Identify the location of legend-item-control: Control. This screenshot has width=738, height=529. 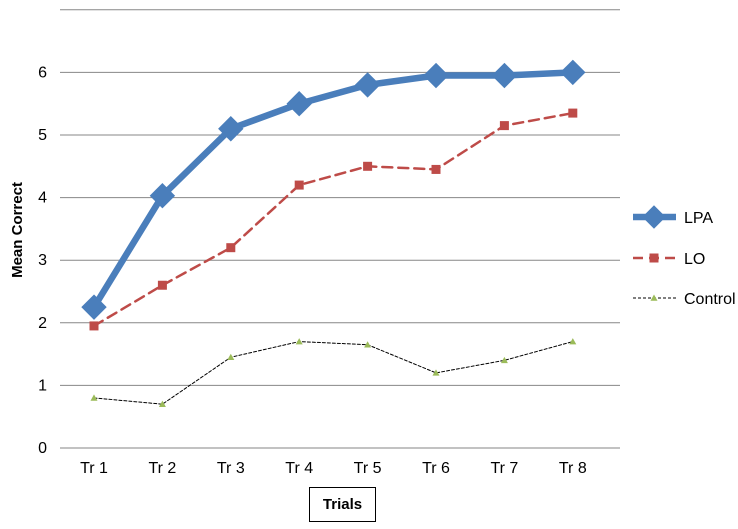
(684, 299).